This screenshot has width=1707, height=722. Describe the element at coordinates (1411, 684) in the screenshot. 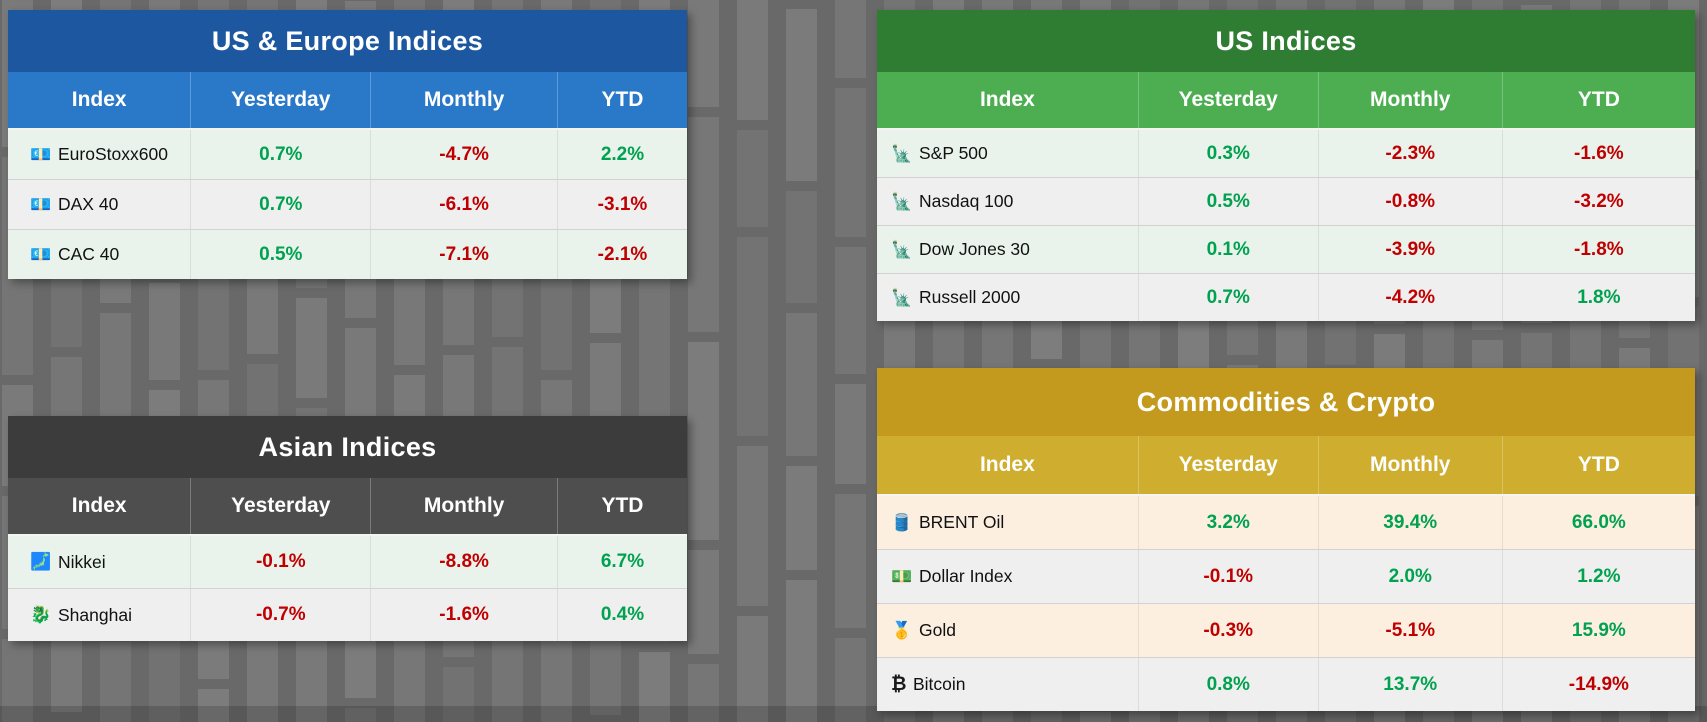

I see `monthly-cell: 13.7%` at that location.